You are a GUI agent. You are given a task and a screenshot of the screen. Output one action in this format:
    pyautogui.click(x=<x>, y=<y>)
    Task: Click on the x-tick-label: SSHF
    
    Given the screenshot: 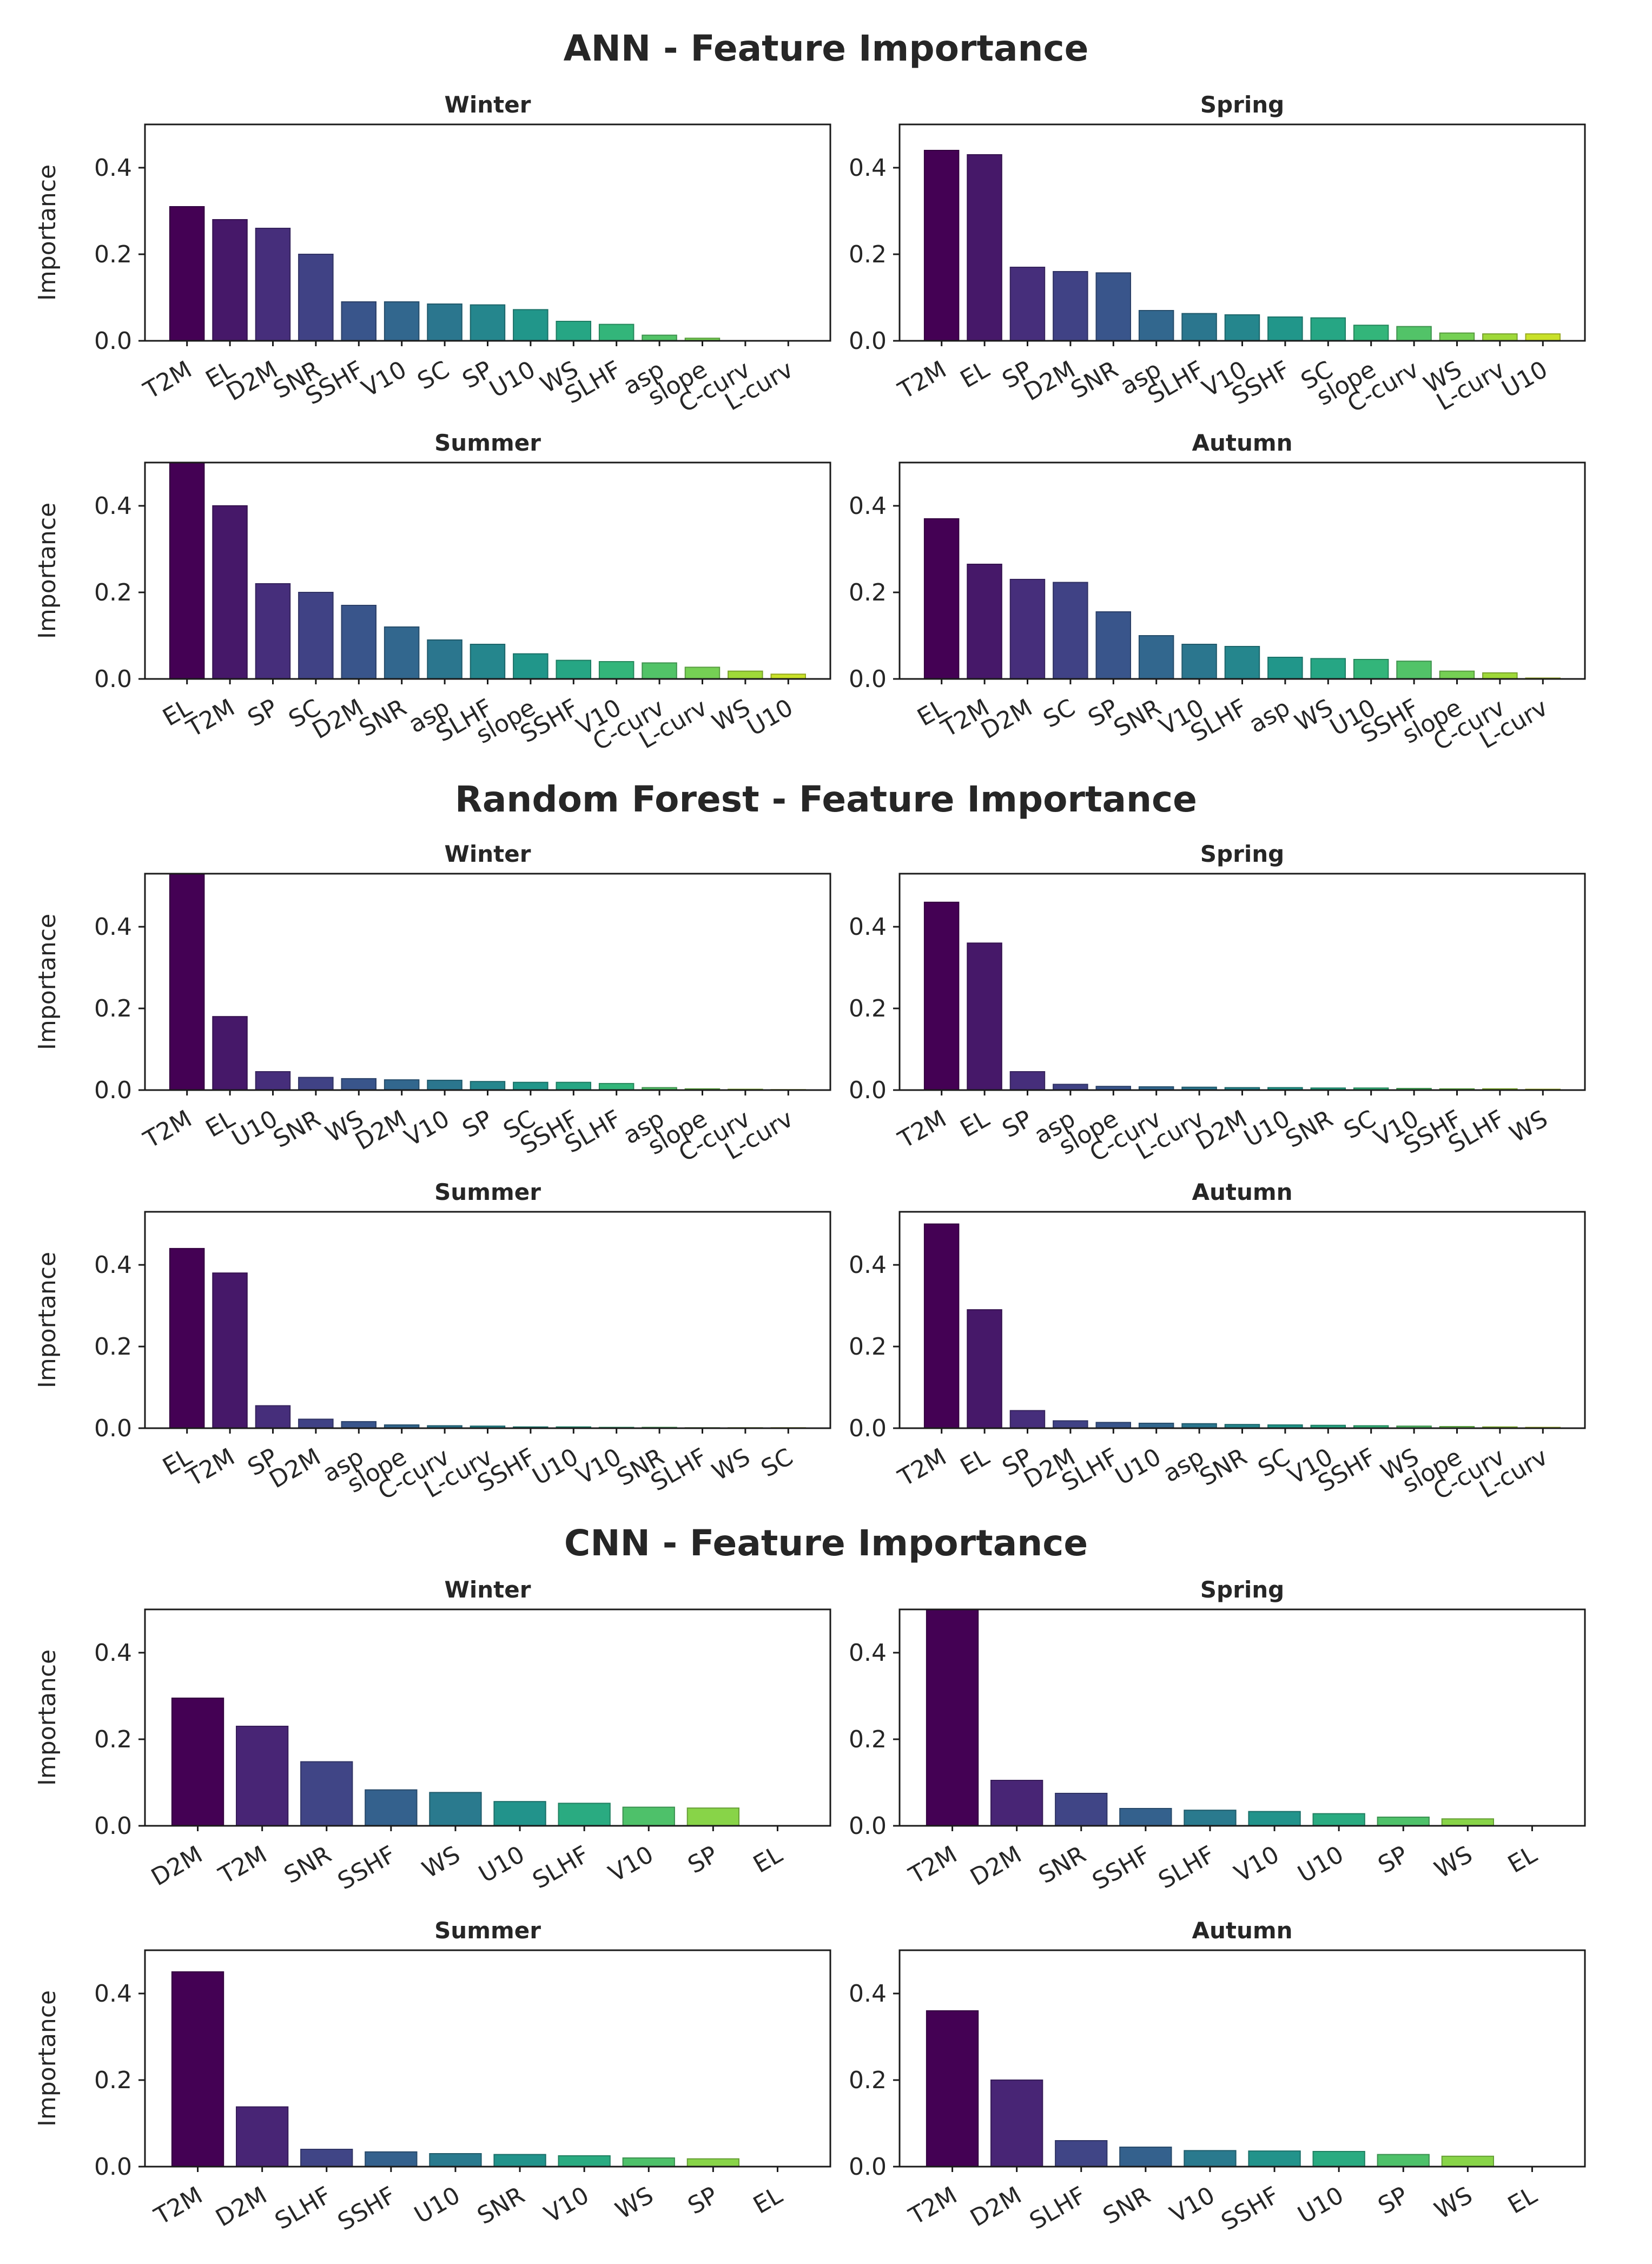 What is the action you would take?
    pyautogui.click(x=1122, y=1867)
    